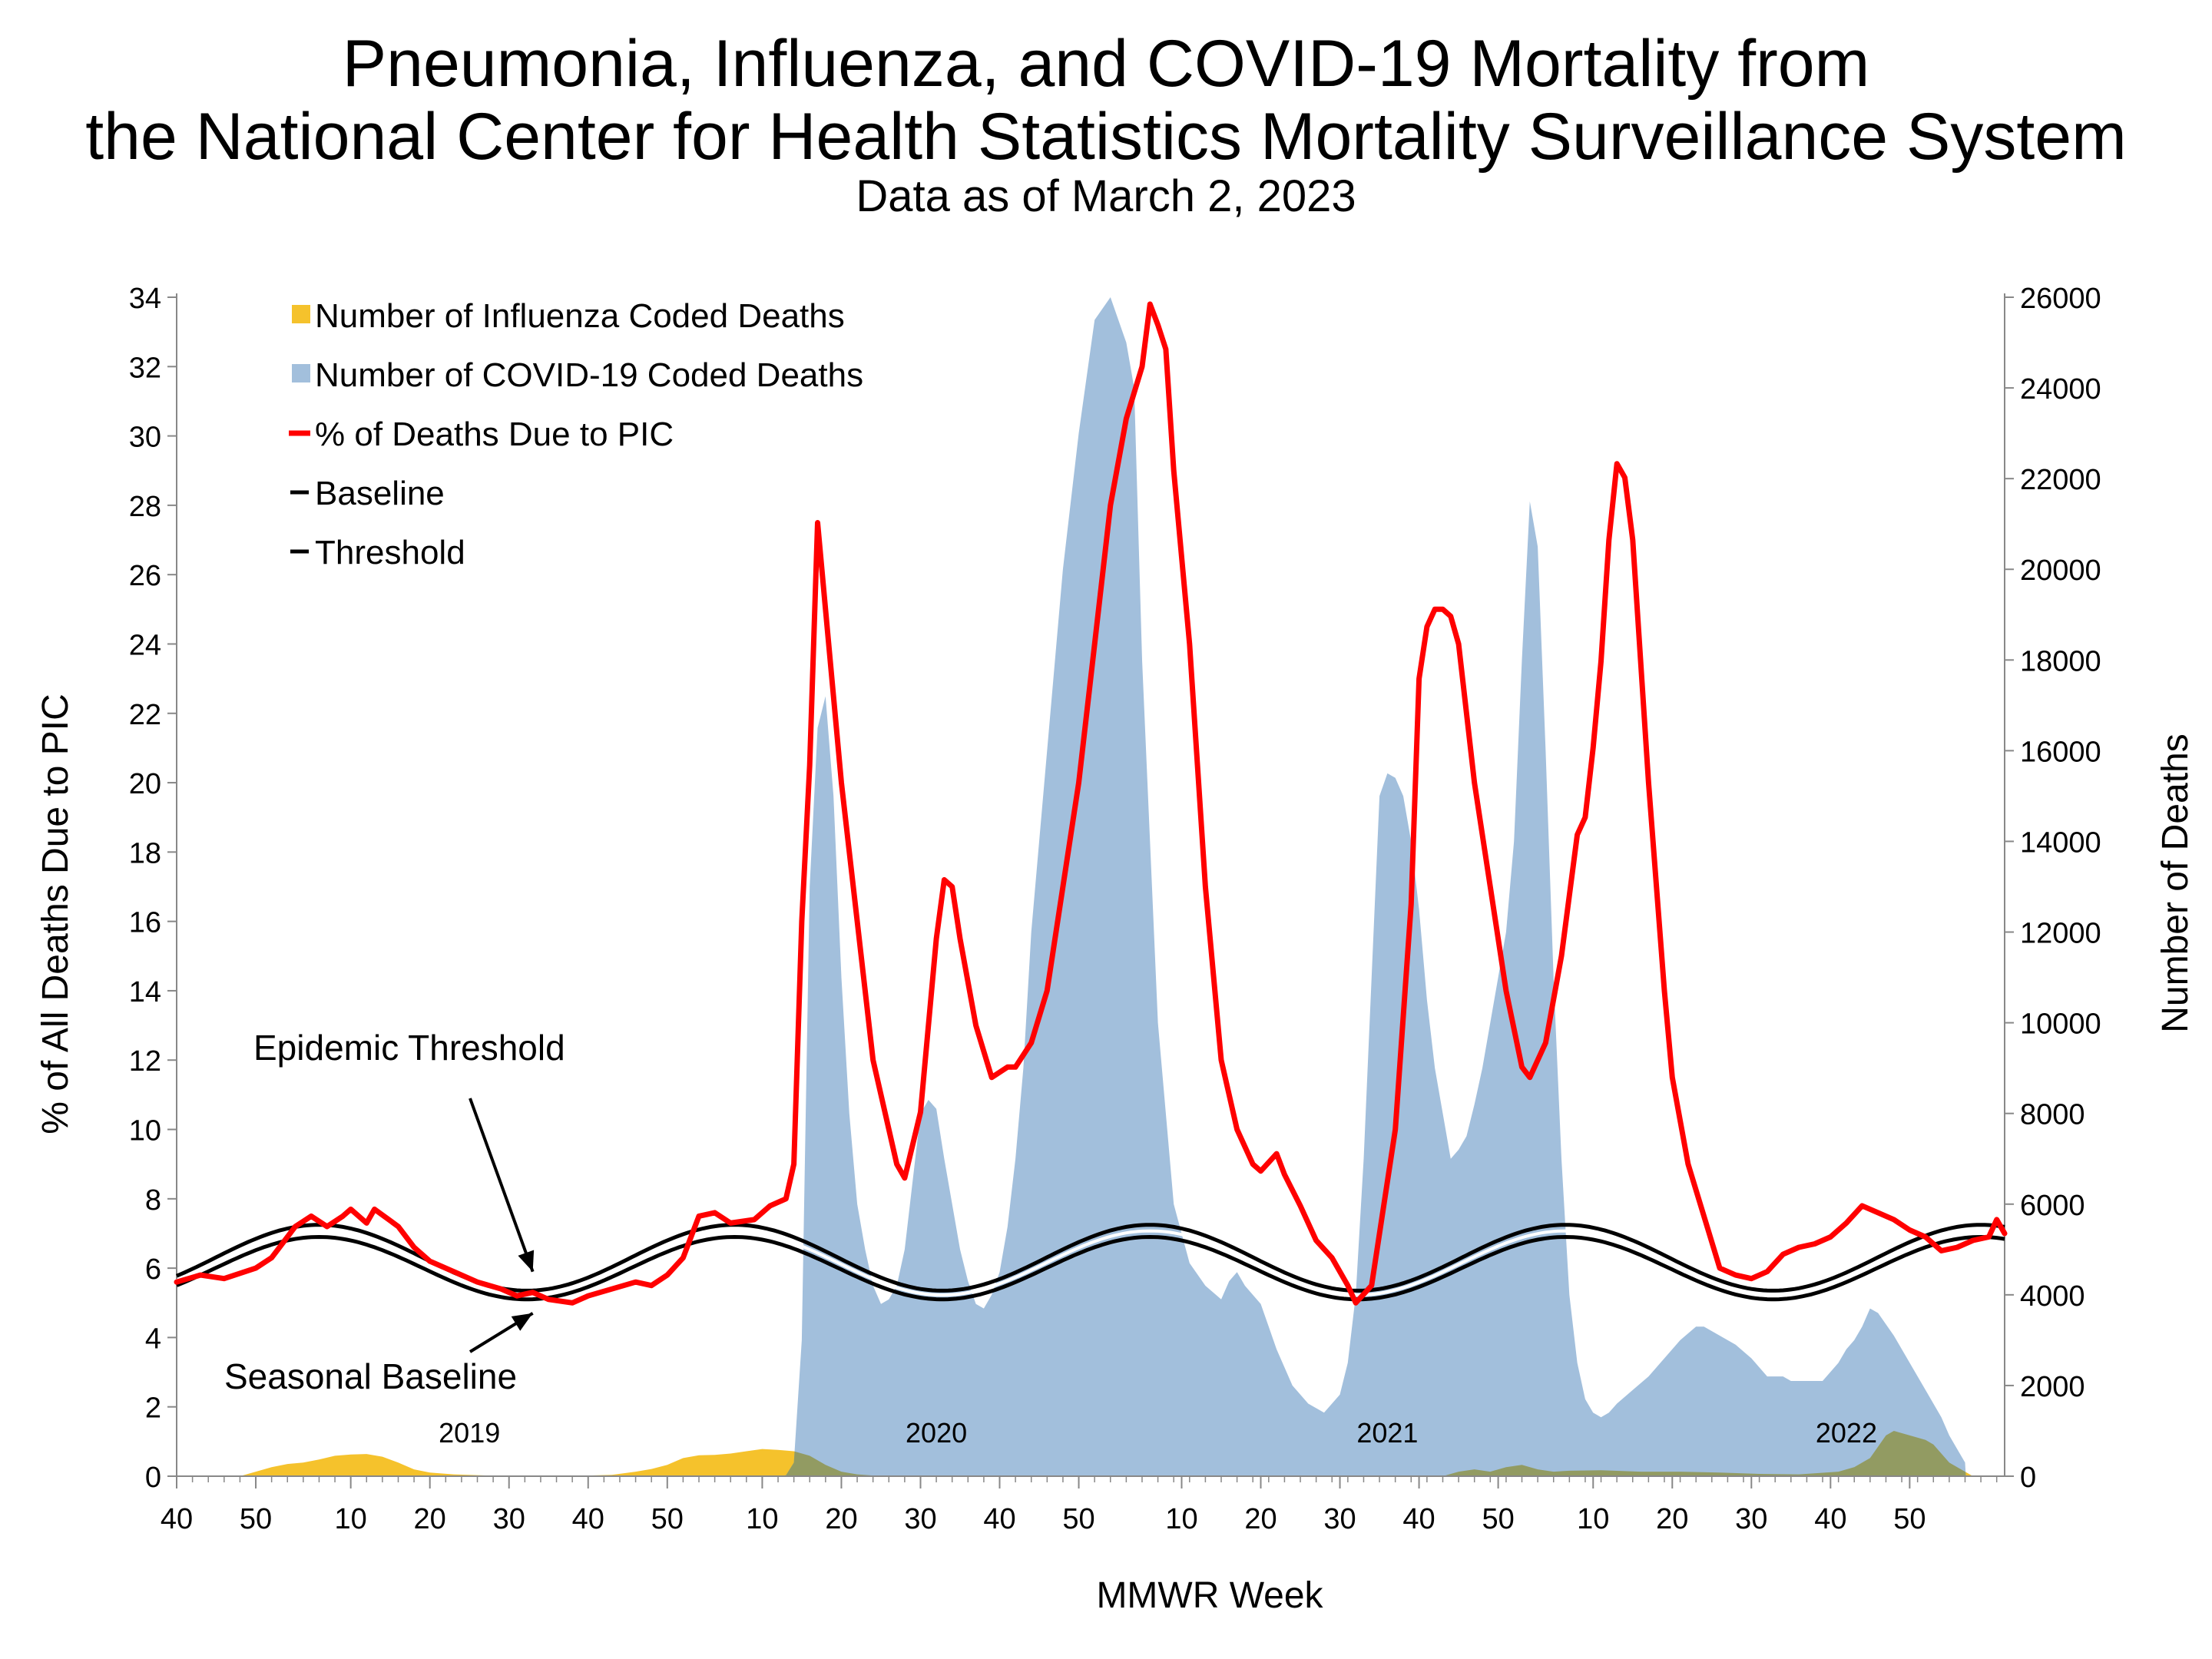  What do you see at coordinates (526, 1261) in the screenshot?
I see `annotation-threshold-arrow-head` at bounding box center [526, 1261].